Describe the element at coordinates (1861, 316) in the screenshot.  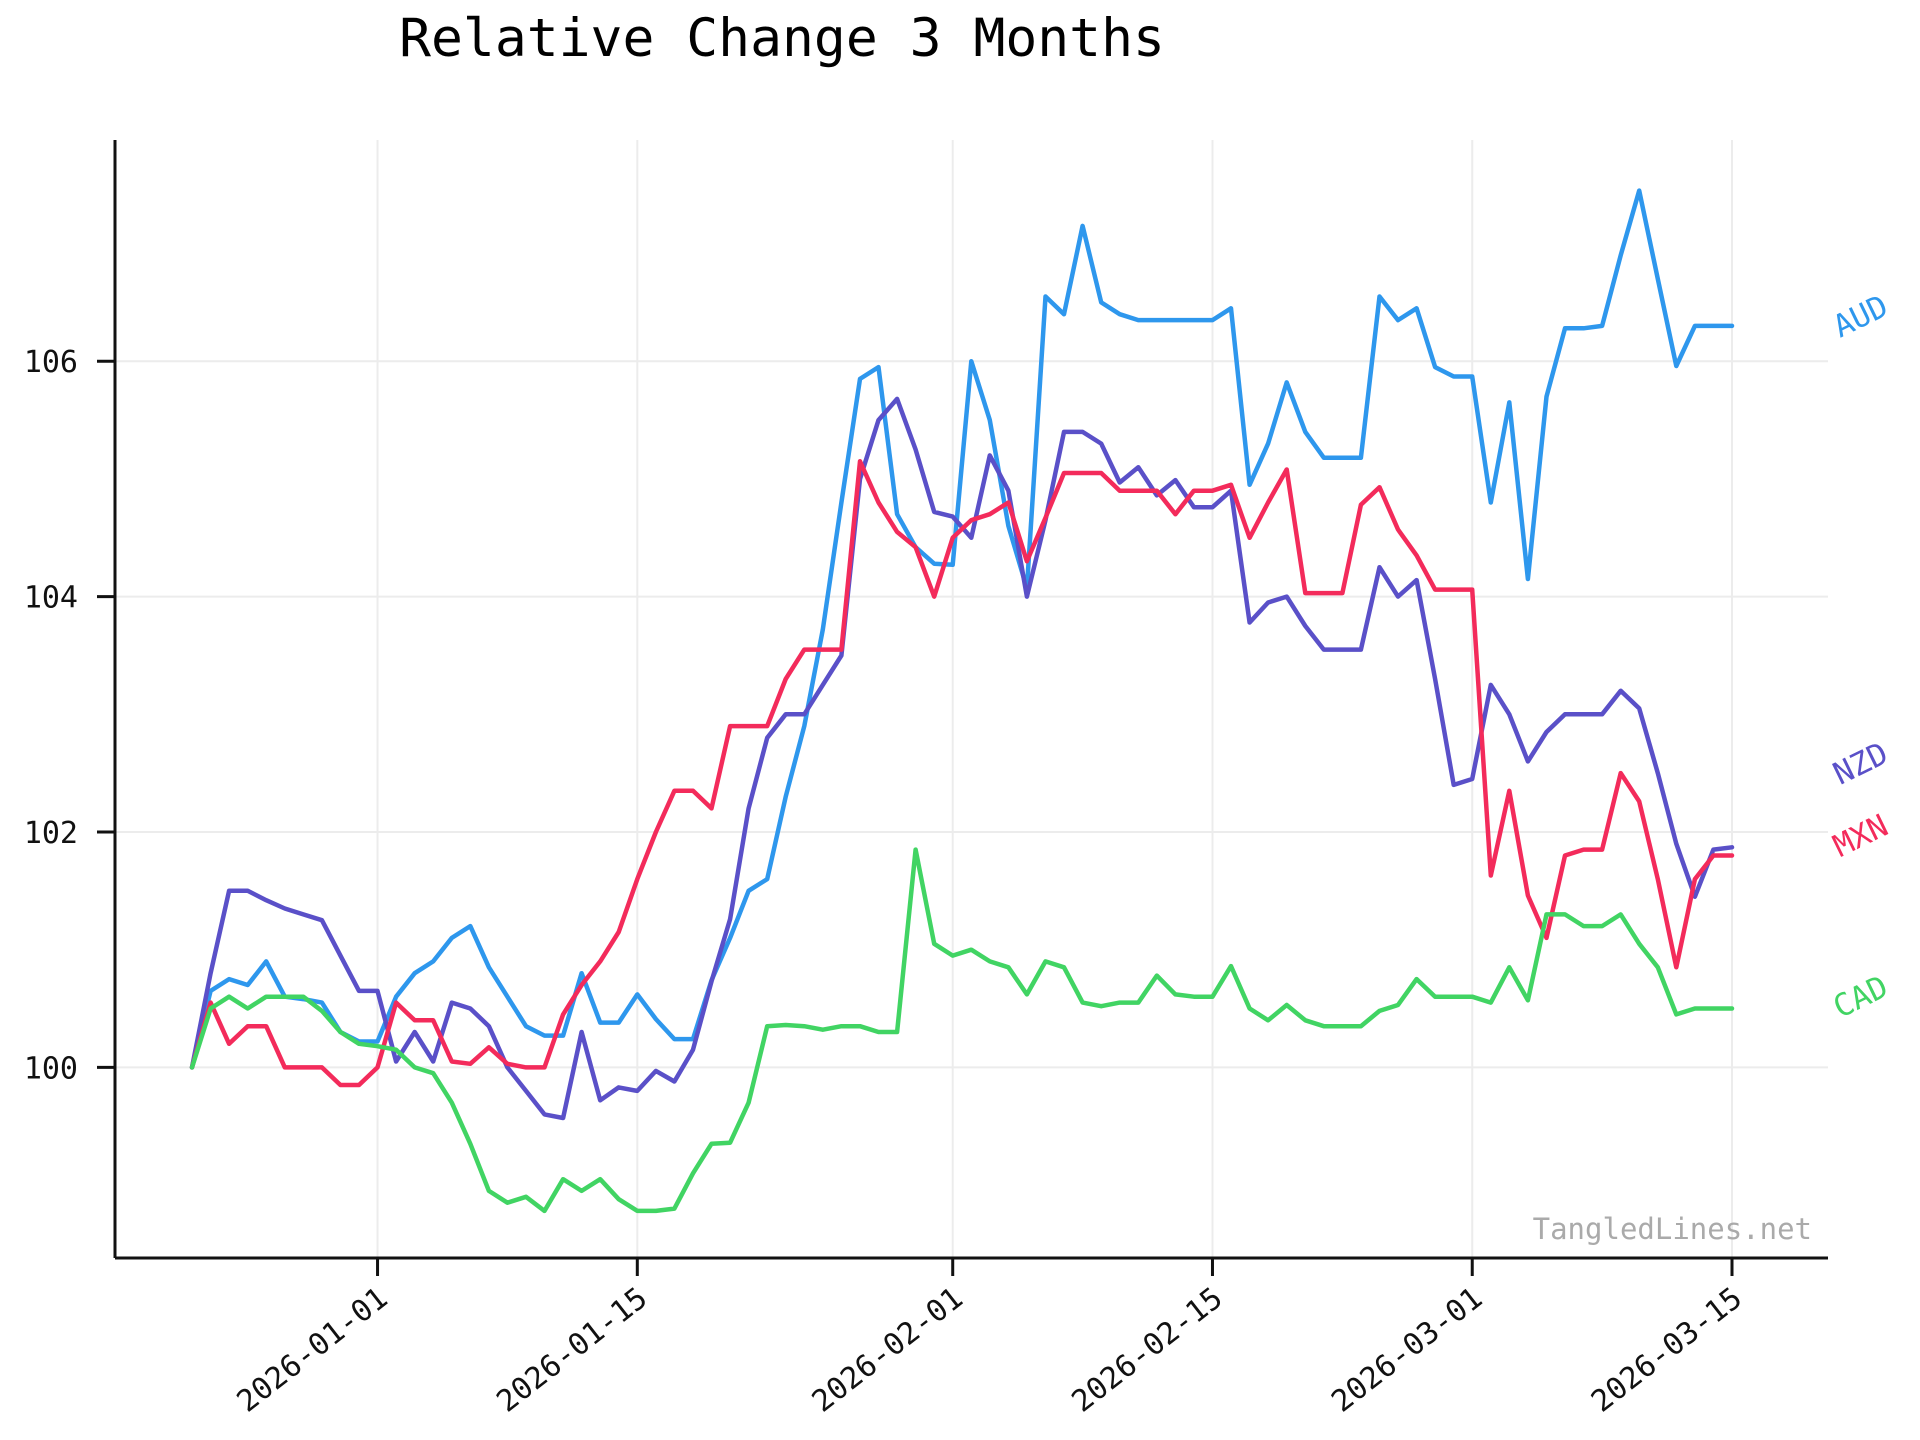
I see `series-label-aud: AUD` at that location.